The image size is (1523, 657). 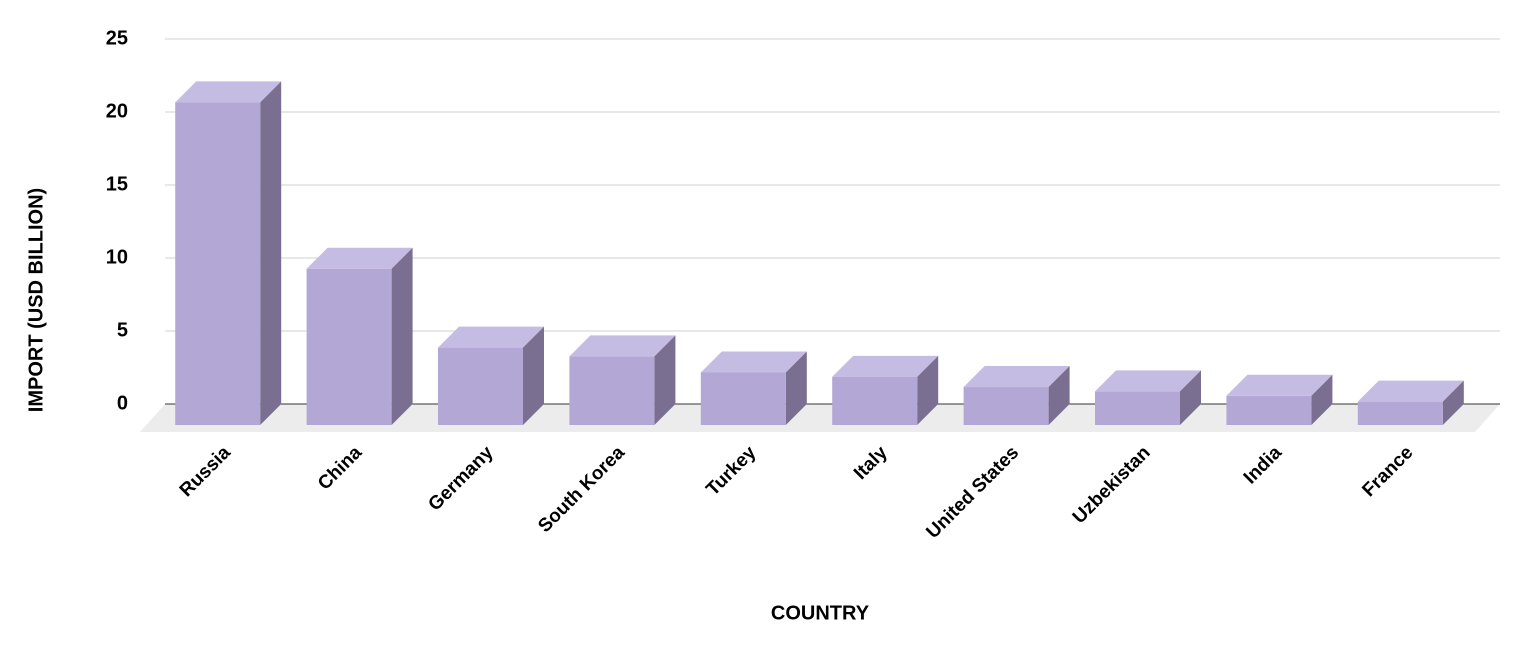 What do you see at coordinates (871, 463) in the screenshot?
I see `x-tick-label: Italy` at bounding box center [871, 463].